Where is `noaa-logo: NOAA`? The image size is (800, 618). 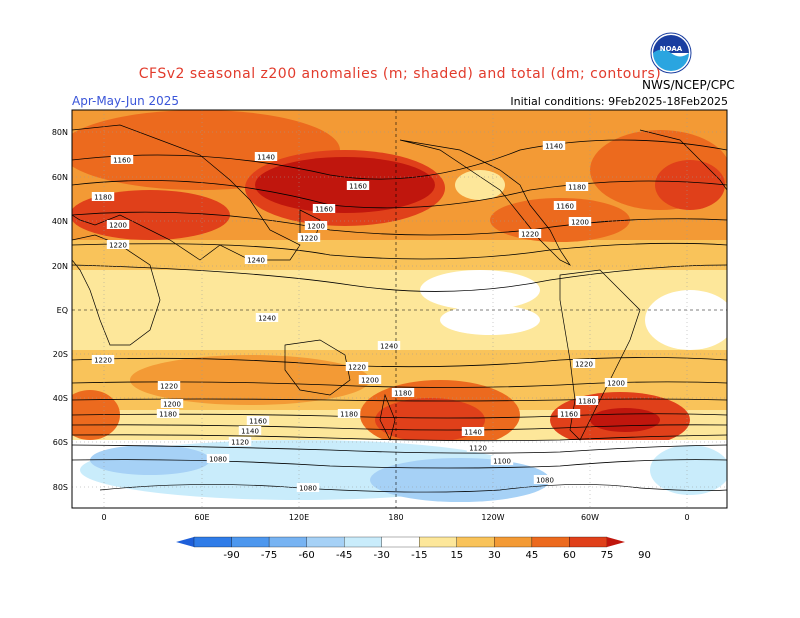
noaa-logo: NOAA is located at coordinates (671, 53).